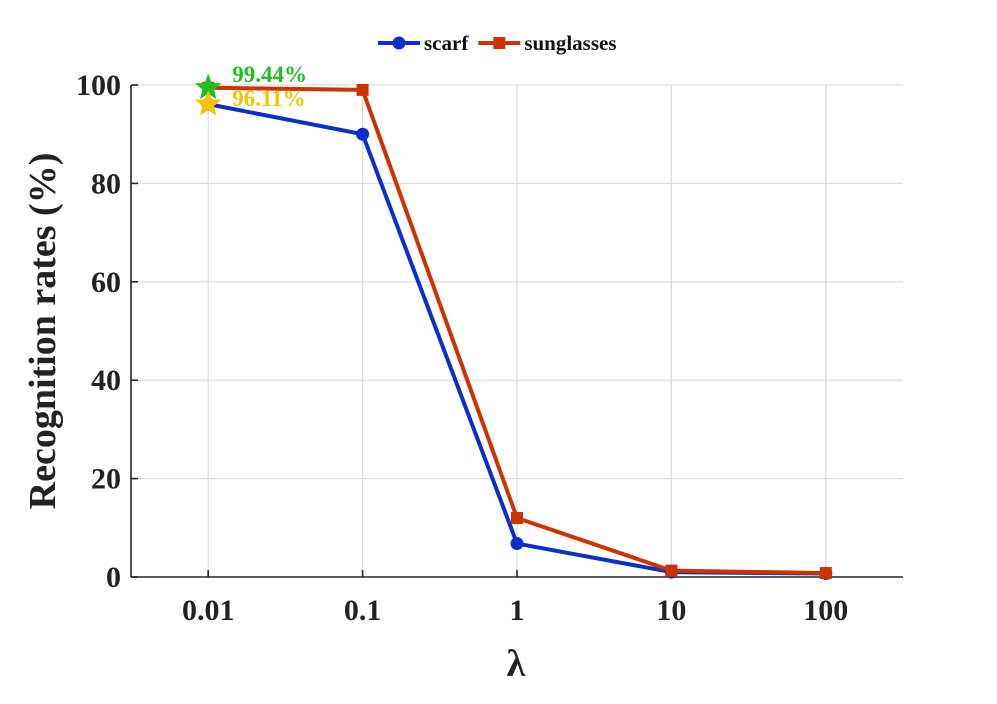 The height and width of the screenshot is (704, 997). I want to click on x-tick-label: 1, so click(517, 610).